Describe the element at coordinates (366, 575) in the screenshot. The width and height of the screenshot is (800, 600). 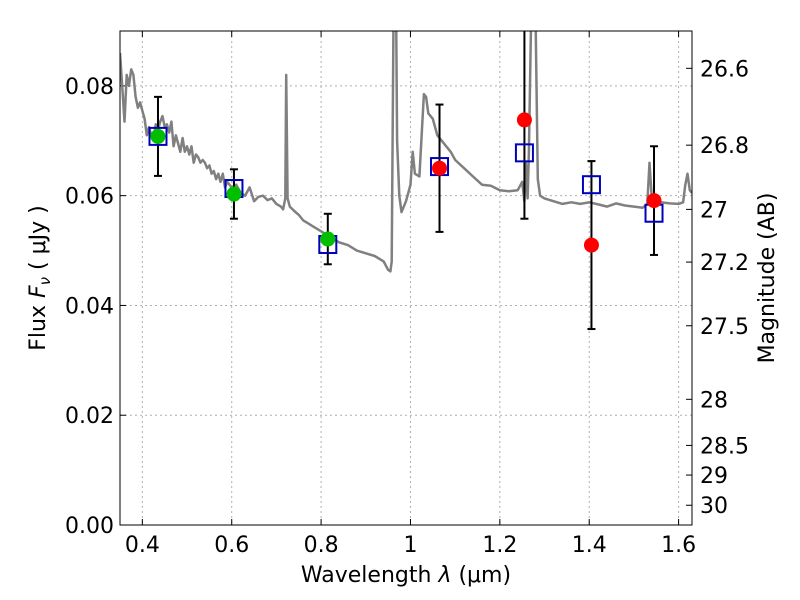
I see `x-axis-title-prefix: Wavelength` at that location.